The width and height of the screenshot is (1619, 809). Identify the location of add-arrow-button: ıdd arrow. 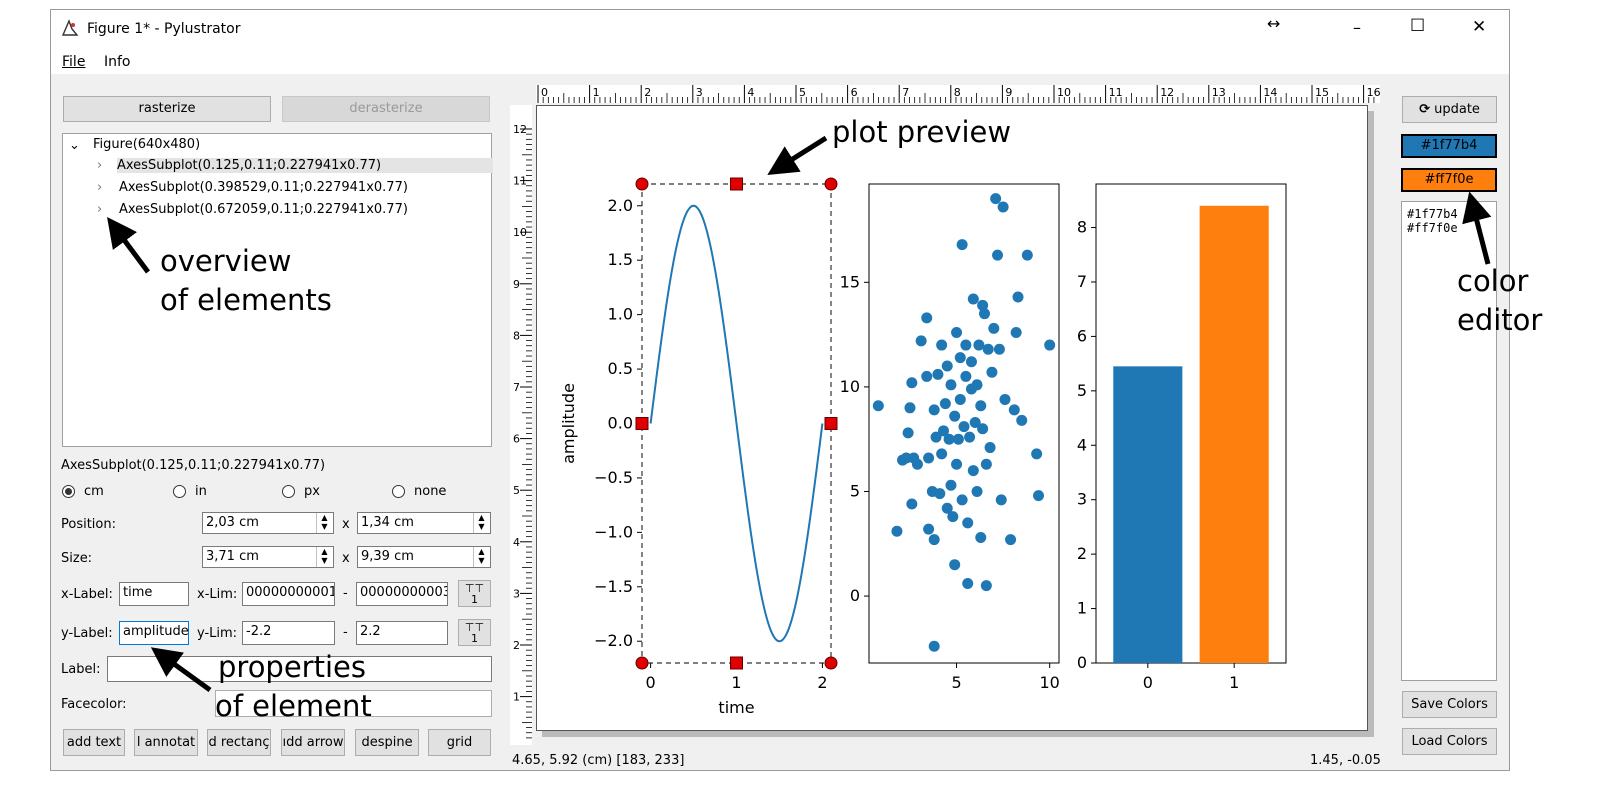
(313, 742).